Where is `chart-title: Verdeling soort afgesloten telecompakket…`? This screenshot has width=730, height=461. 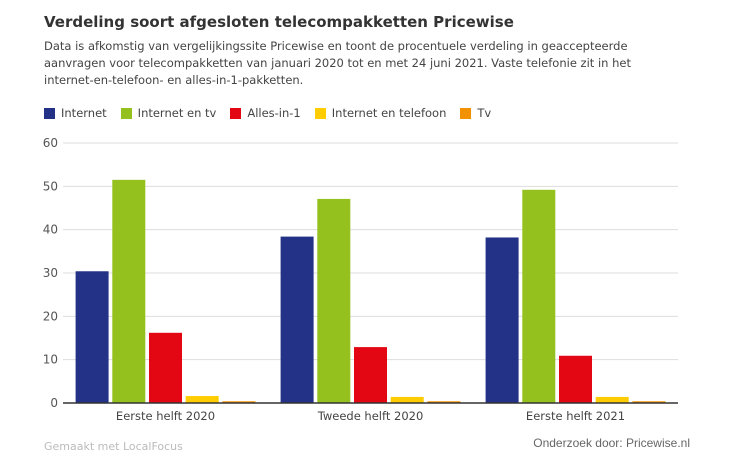 chart-title: Verdeling soort afgesloten telecompakket… is located at coordinates (279, 22).